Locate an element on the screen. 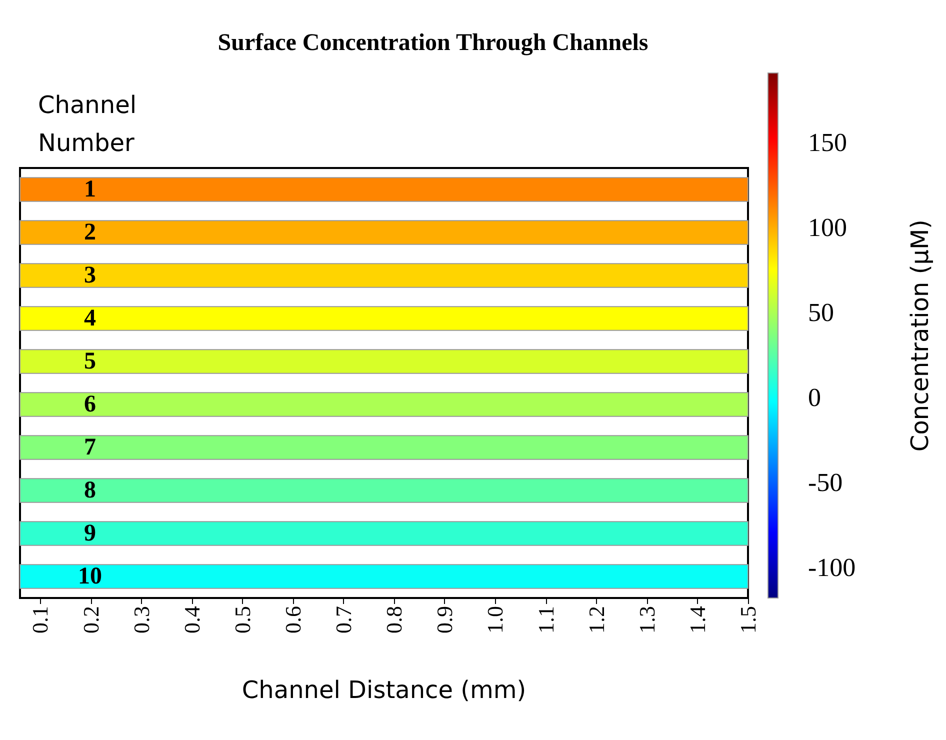 The height and width of the screenshot is (740, 946). y-tick-label: 6 is located at coordinates (90, 405).